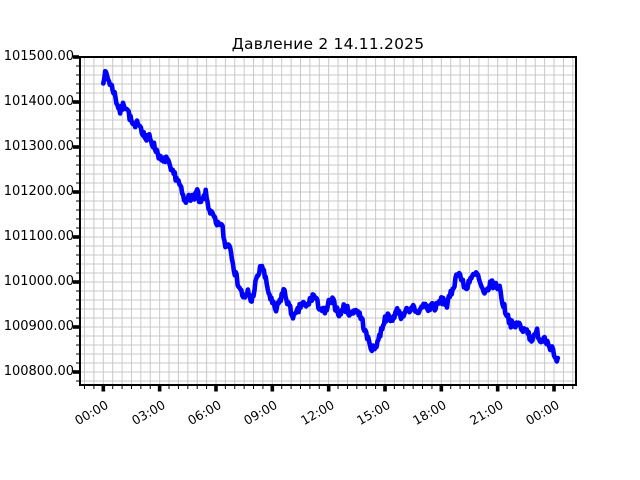 The width and height of the screenshot is (640, 480). What do you see at coordinates (38, 371) in the screenshot?
I see `y-axis-label: 100800.00` at bounding box center [38, 371].